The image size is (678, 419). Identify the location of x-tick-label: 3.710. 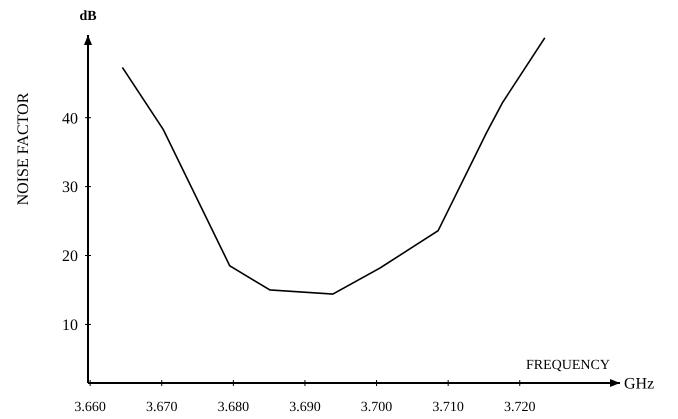
(448, 407).